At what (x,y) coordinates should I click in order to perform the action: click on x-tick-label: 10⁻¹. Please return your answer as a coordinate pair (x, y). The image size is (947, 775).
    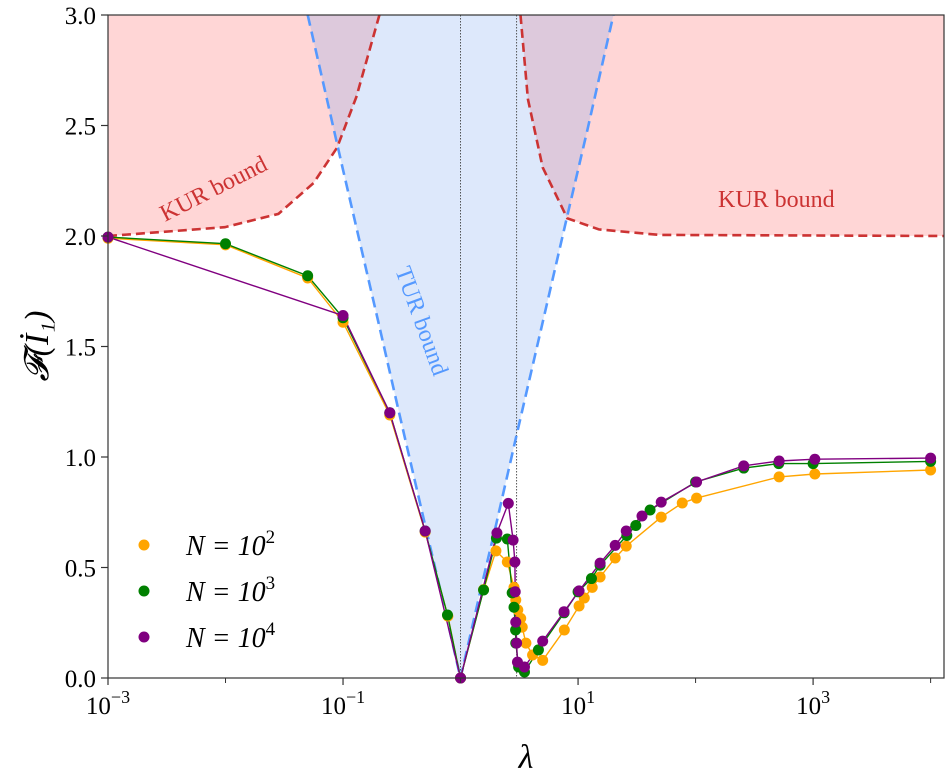
    Looking at the image, I should click on (343, 703).